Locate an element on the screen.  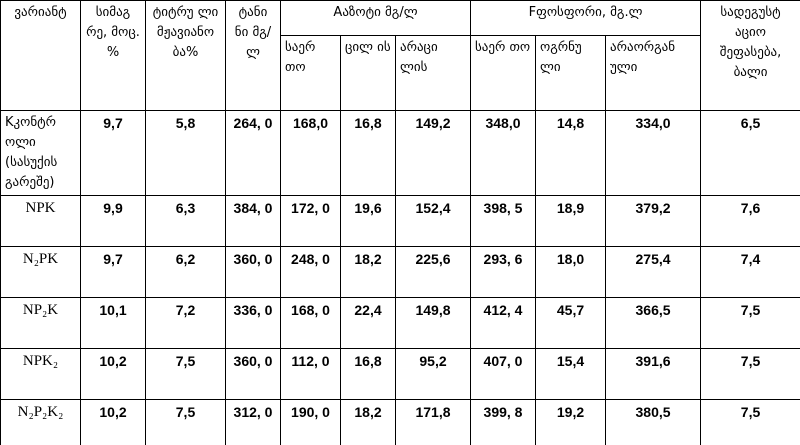
value-cell: 168, 0 is located at coordinates (310, 323).